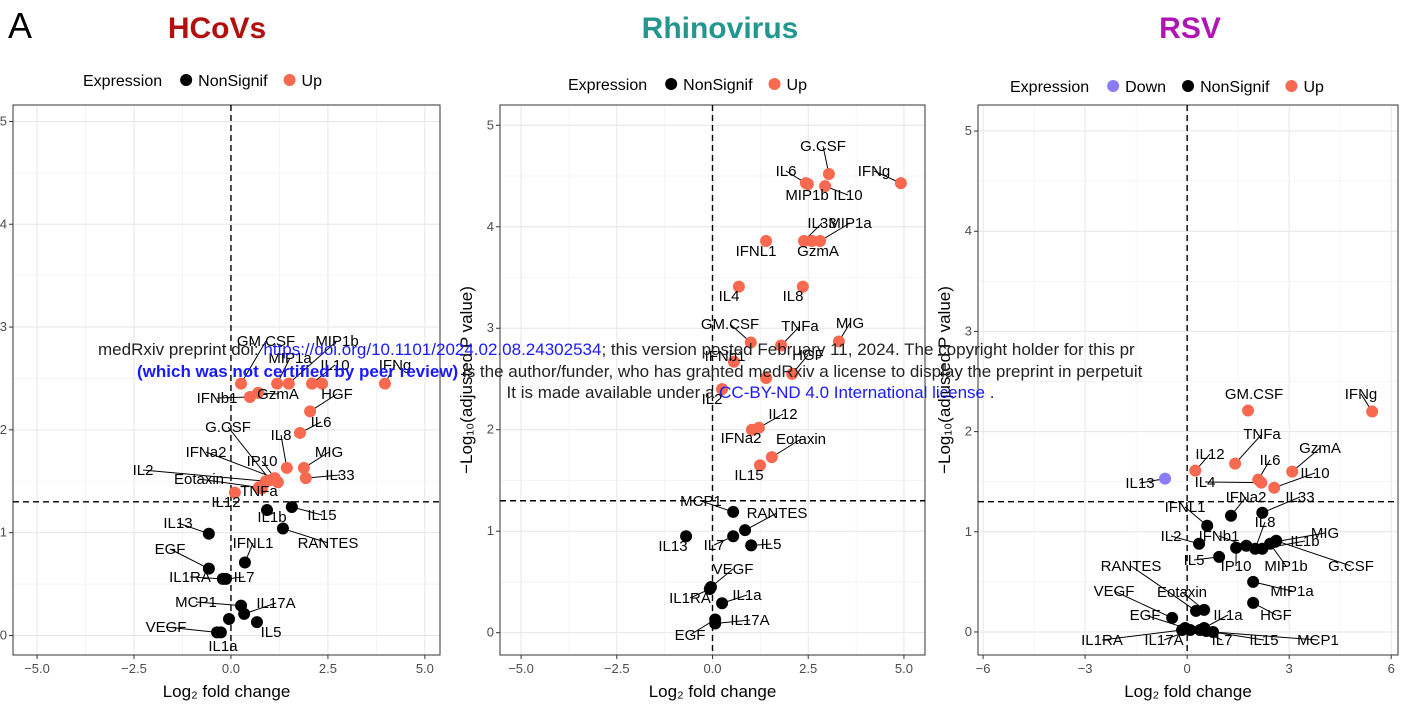 Image resolution: width=1401 pixels, height=718 pixels. What do you see at coordinates (1222, 640) in the screenshot?
I see `point-label: IL7` at bounding box center [1222, 640].